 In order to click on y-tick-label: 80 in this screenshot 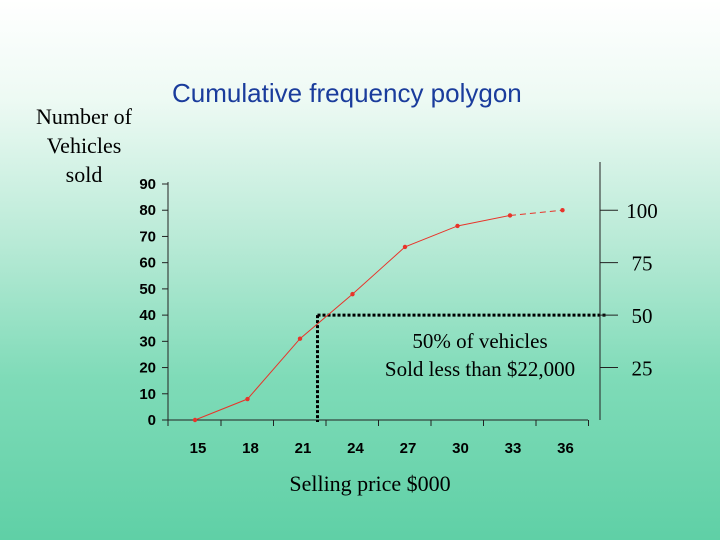, I will do `click(147, 210)`.